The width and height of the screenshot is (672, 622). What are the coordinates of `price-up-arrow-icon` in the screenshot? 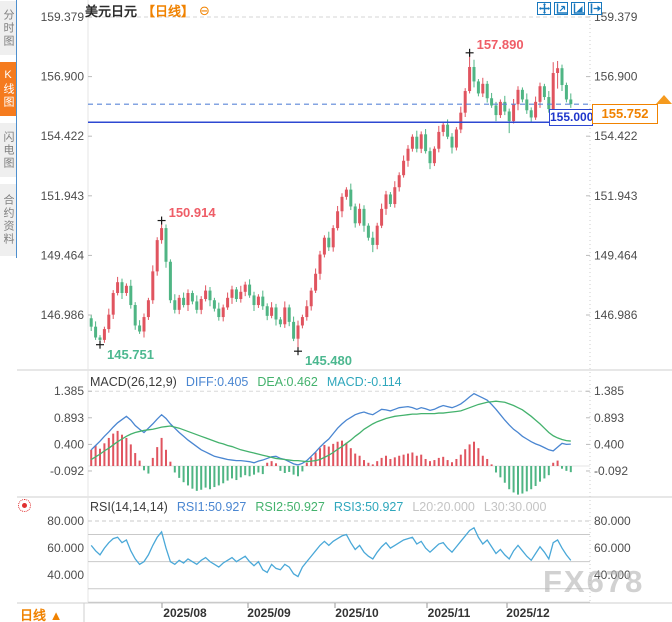 It's located at (664, 99).